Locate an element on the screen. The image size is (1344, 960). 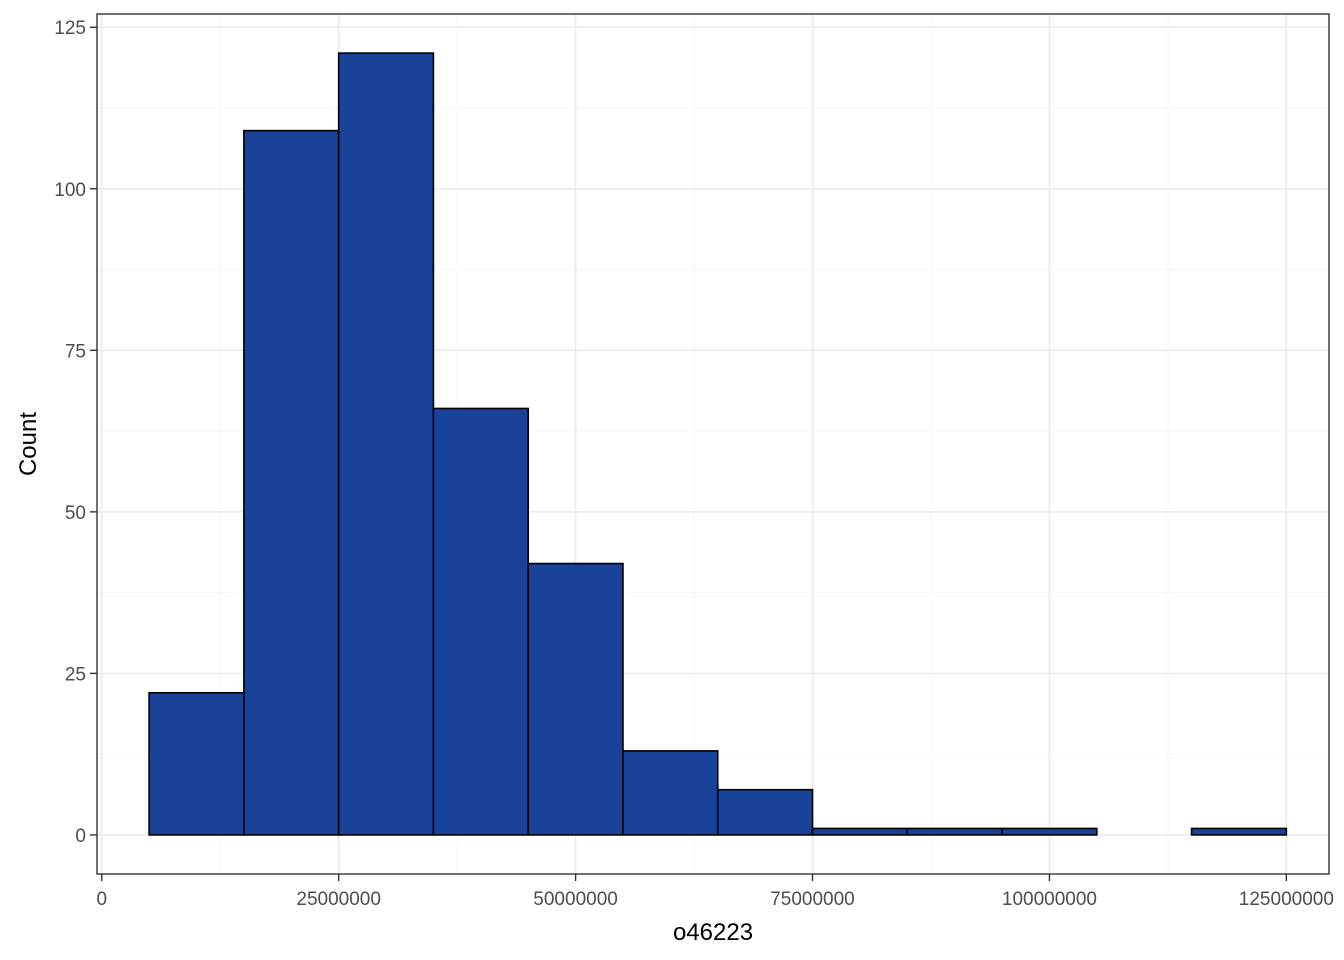
x-tick-label: 75000000 is located at coordinates (812, 899).